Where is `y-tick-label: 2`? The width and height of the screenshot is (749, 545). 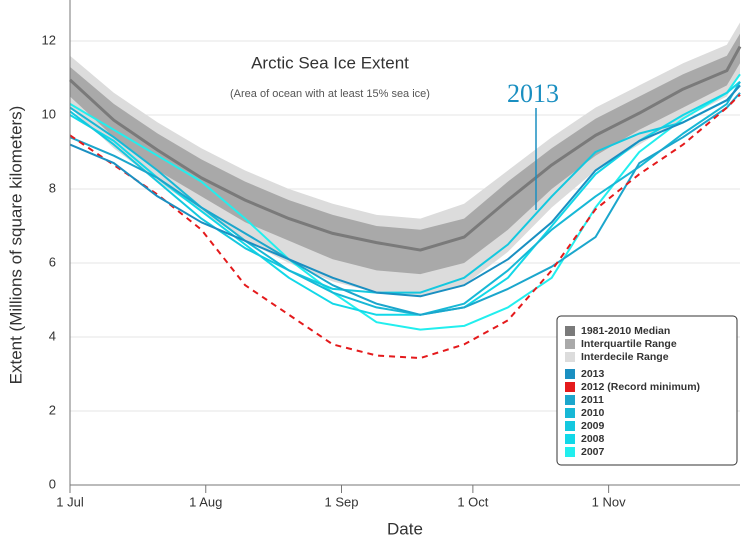
y-tick-label: 2 is located at coordinates (52, 409).